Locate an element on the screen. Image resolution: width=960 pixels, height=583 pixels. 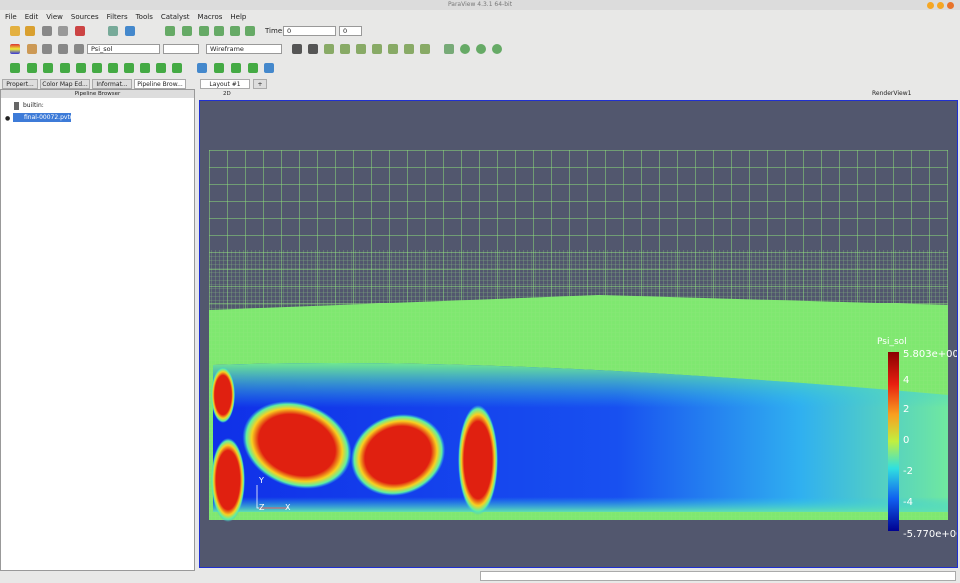
colorbar-tick: 2 is located at coordinates (906, 409).